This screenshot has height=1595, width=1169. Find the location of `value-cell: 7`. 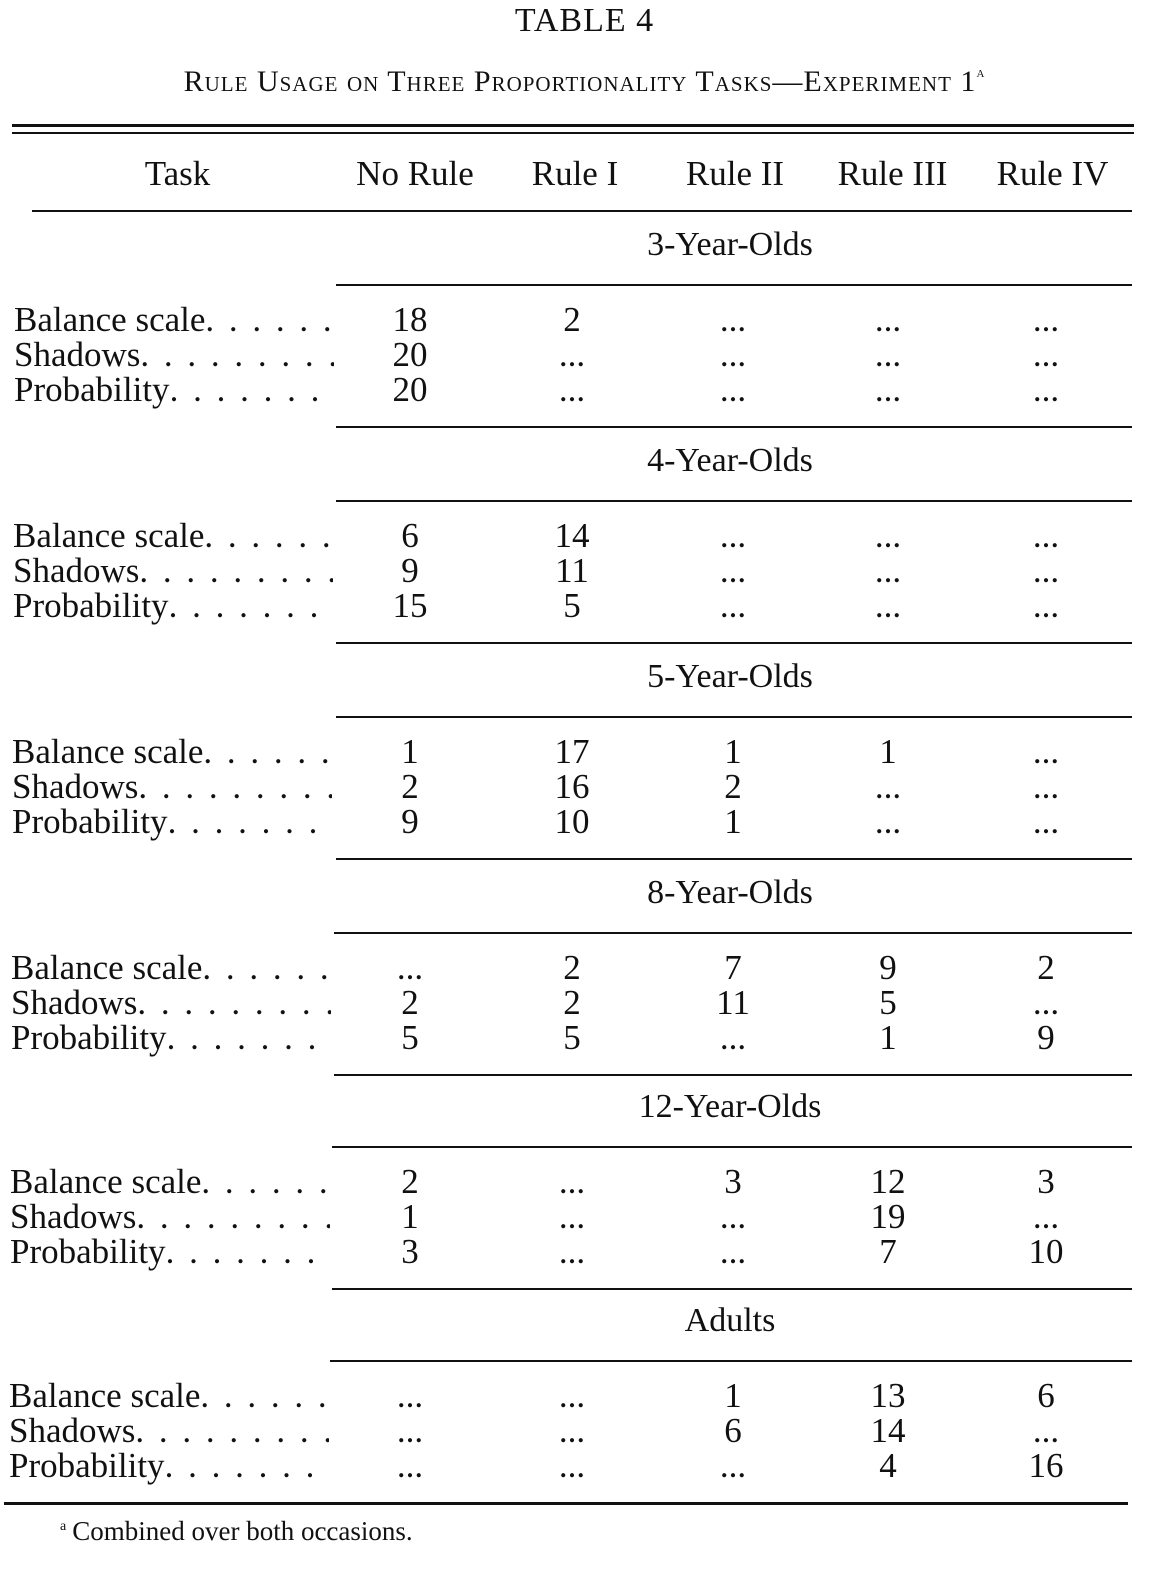

value-cell: 7 is located at coordinates (733, 967).